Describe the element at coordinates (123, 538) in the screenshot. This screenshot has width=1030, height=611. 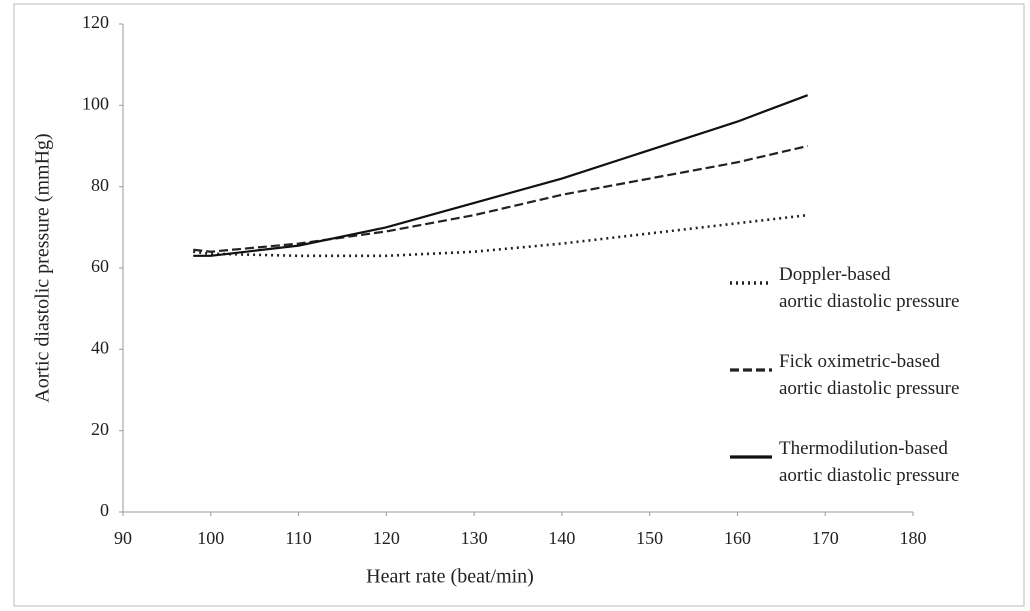
I see `x-tick-label: 90` at that location.